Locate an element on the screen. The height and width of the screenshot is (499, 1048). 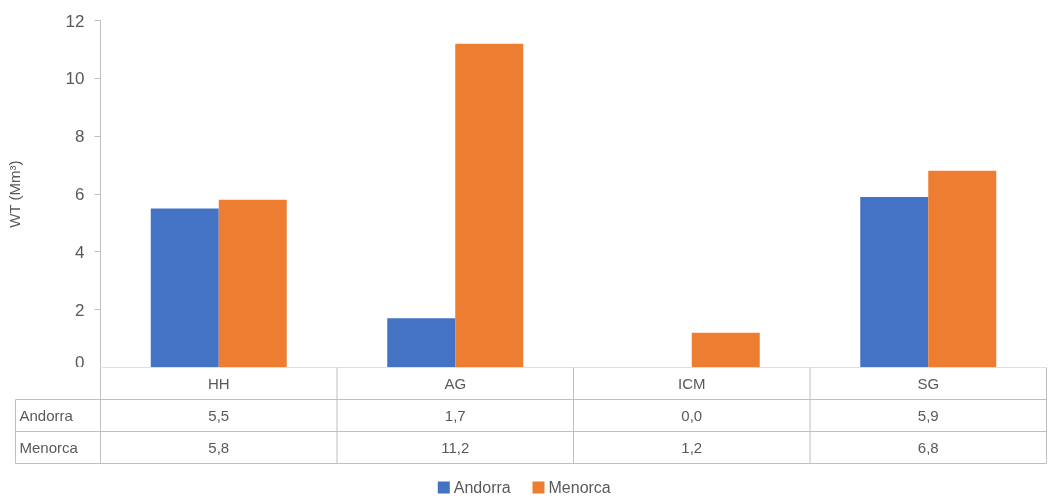
text: Andorra is located at coordinates (46, 415).